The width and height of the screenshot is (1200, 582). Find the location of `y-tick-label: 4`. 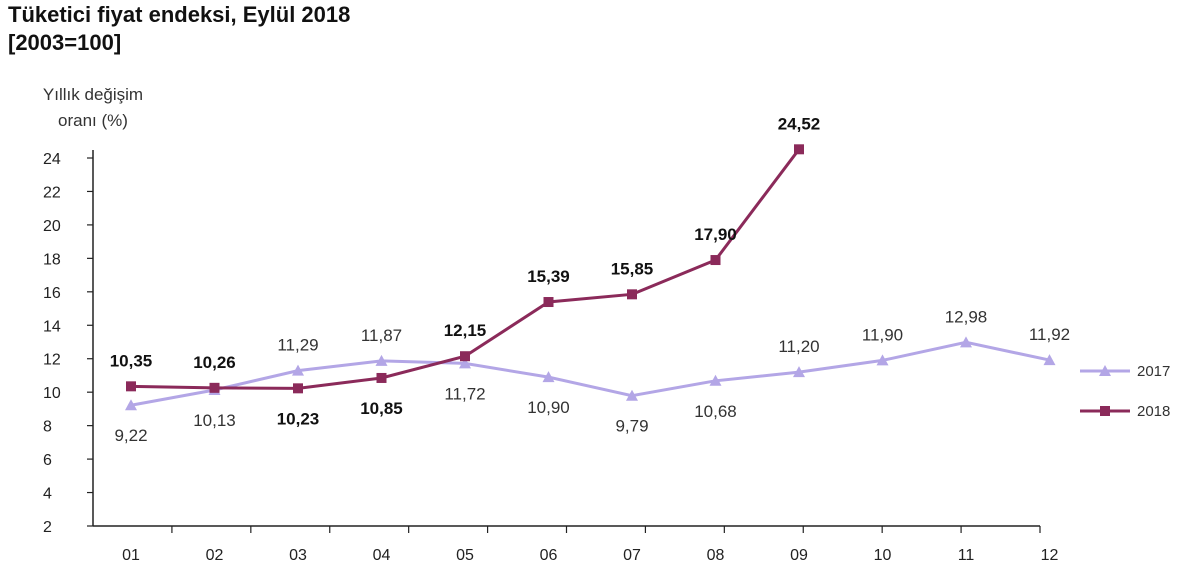

y-tick-label: 4 is located at coordinates (47, 494).